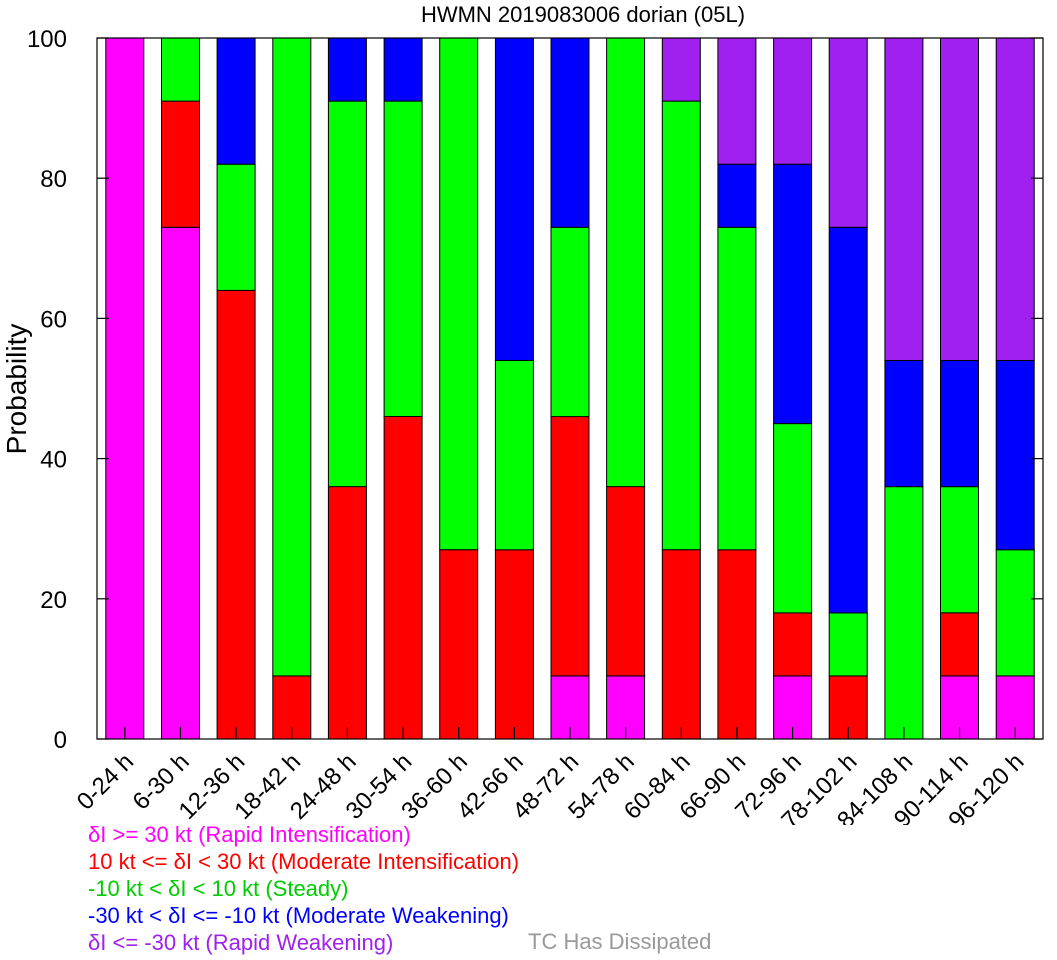 The width and height of the screenshot is (1057, 960). Describe the element at coordinates (53, 319) in the screenshot. I see `y-tick-label: 60` at that location.